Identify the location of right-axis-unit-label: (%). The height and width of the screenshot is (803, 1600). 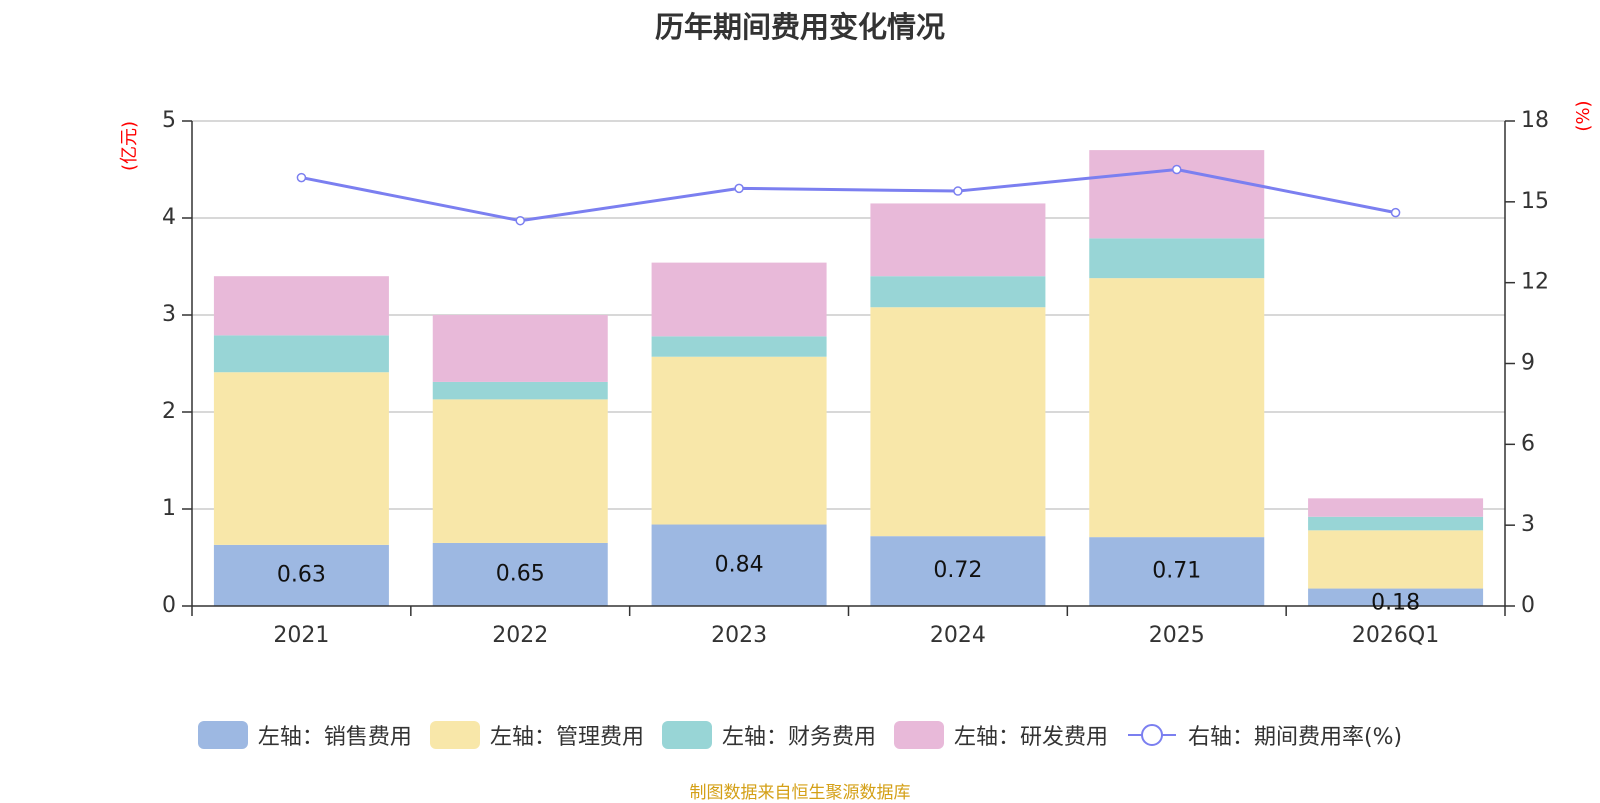
(1583, 115).